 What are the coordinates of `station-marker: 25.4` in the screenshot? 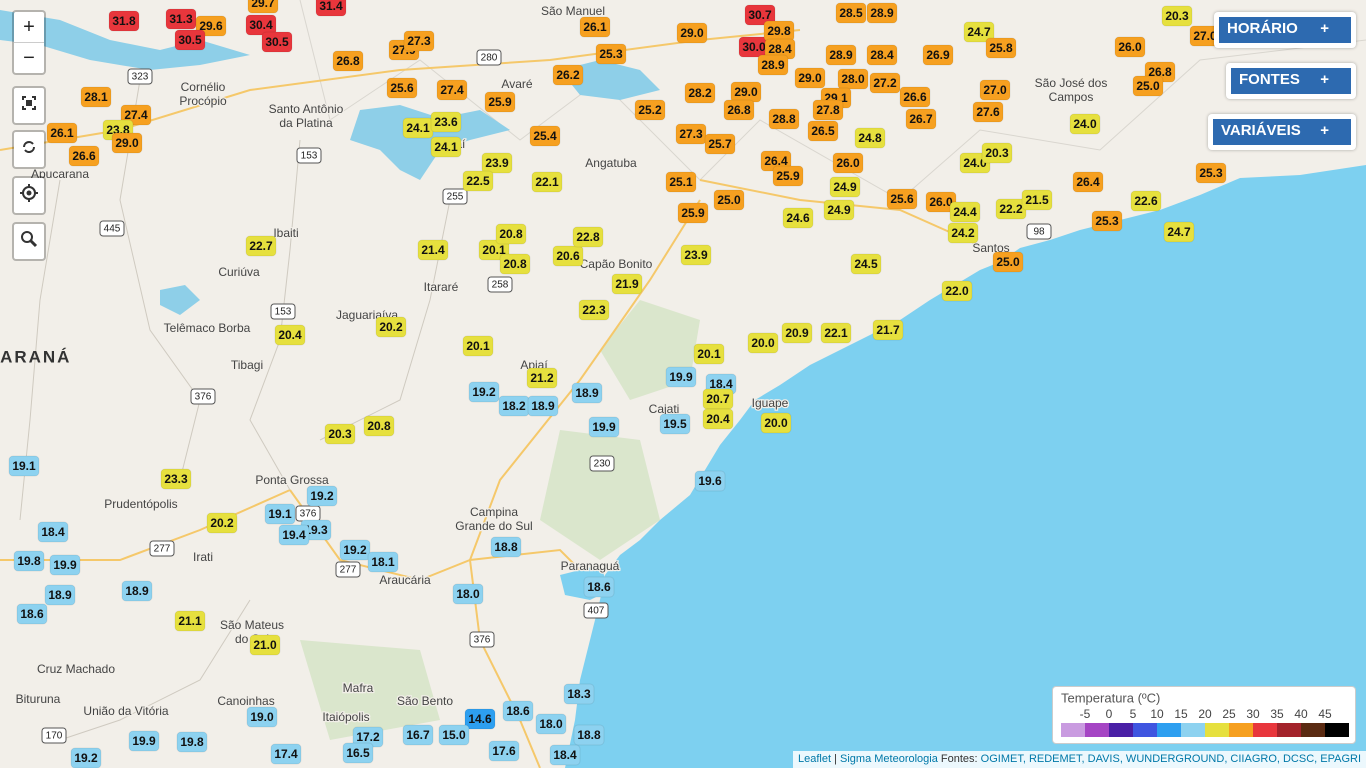 It's located at (545, 136).